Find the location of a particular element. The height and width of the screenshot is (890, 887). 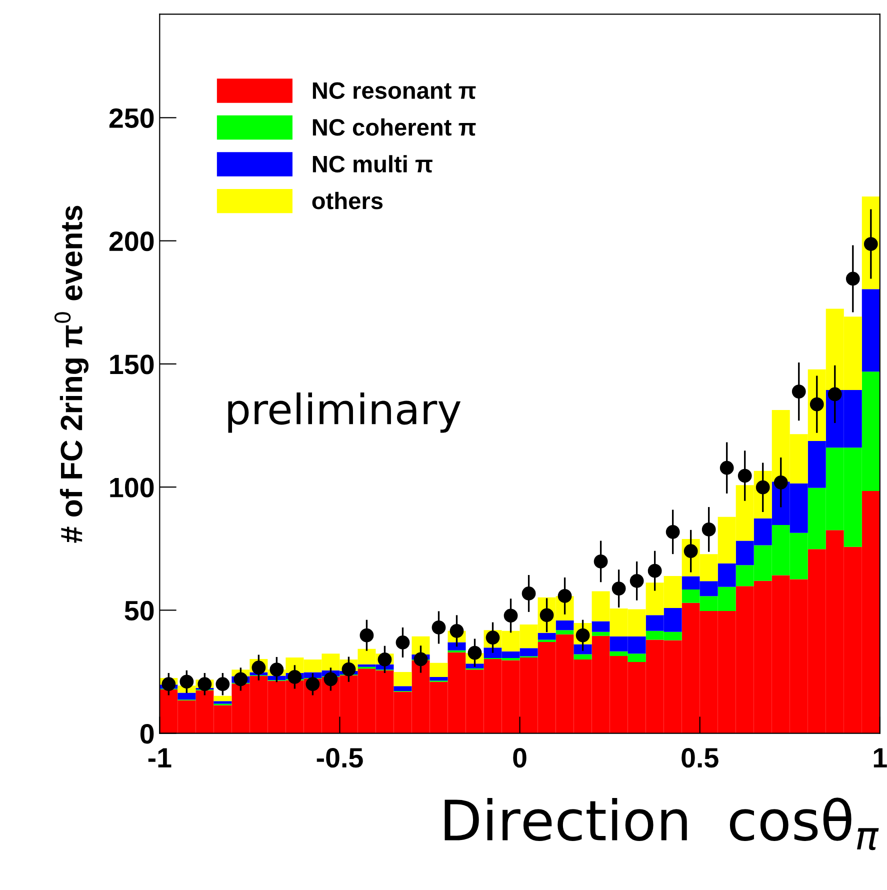

x-tick-label: 0 is located at coordinates (519, 758).